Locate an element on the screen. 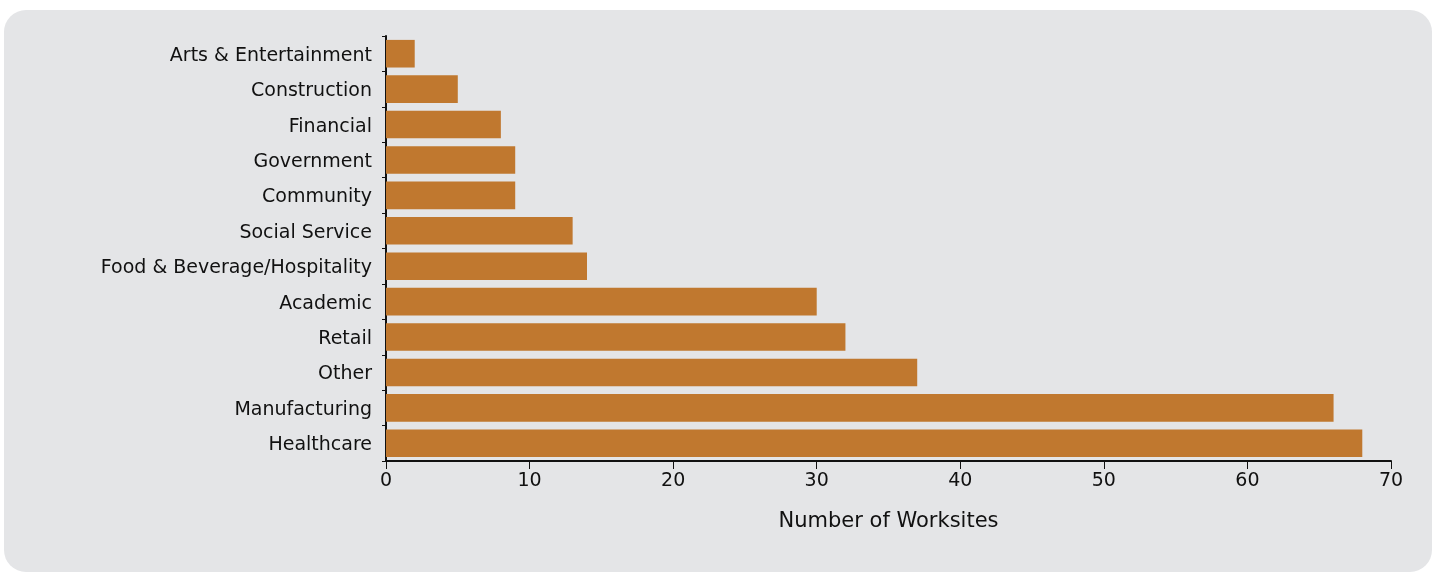 This screenshot has height=574, width=1435. y-tick-label: Arts & Entertainment is located at coordinates (270, 53).